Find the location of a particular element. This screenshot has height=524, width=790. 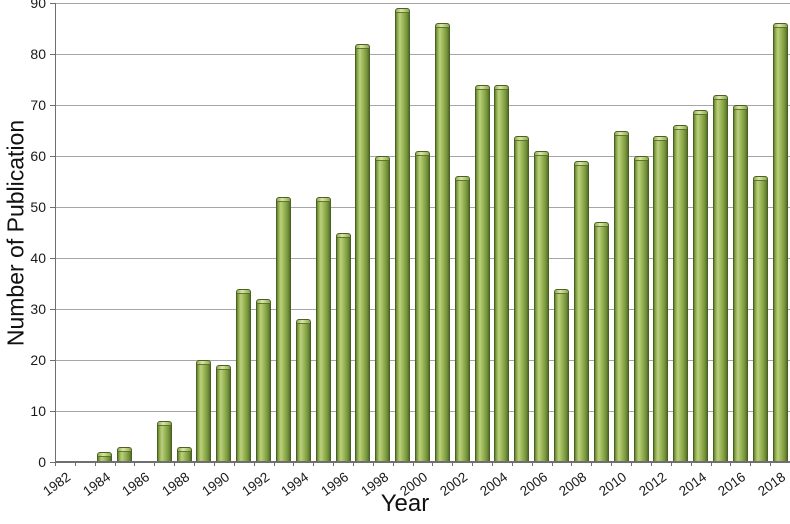

bar-2001 is located at coordinates (442, 242).